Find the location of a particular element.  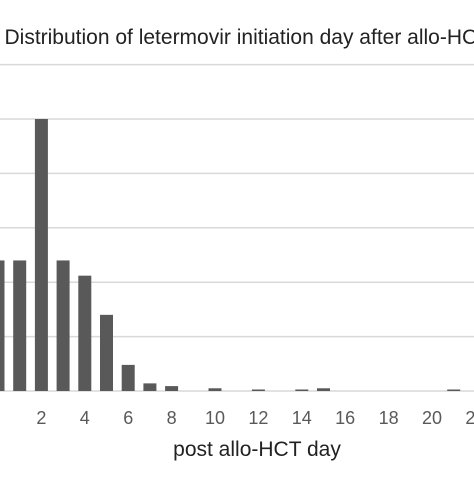

x-tick-label: 8 is located at coordinates (172, 418).